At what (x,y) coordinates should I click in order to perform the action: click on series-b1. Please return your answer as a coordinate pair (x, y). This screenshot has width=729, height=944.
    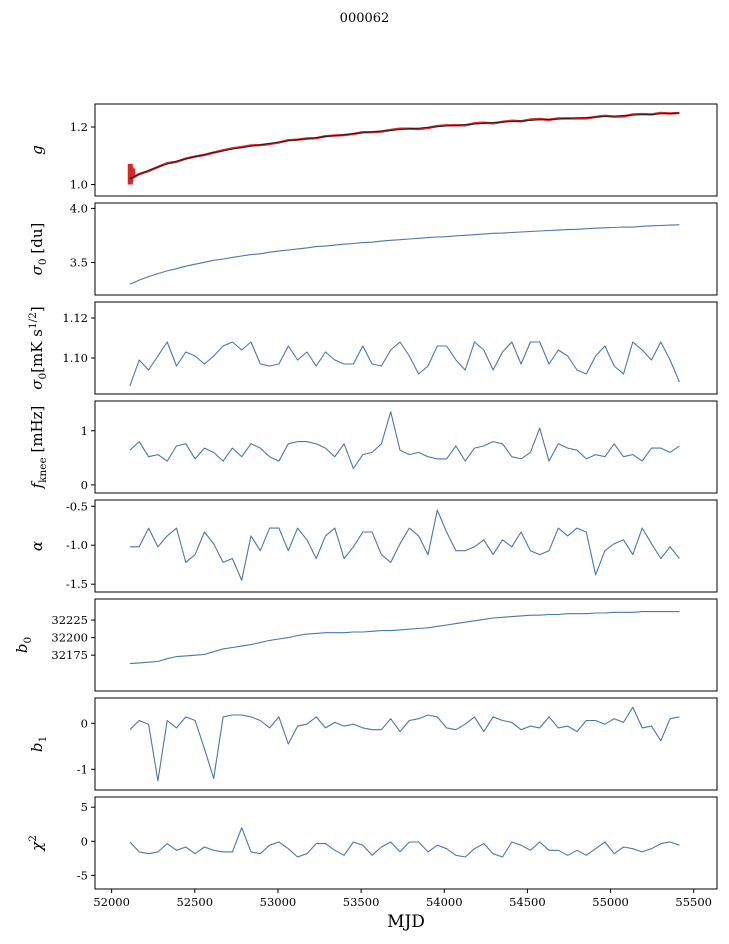
    Looking at the image, I should click on (404, 744).